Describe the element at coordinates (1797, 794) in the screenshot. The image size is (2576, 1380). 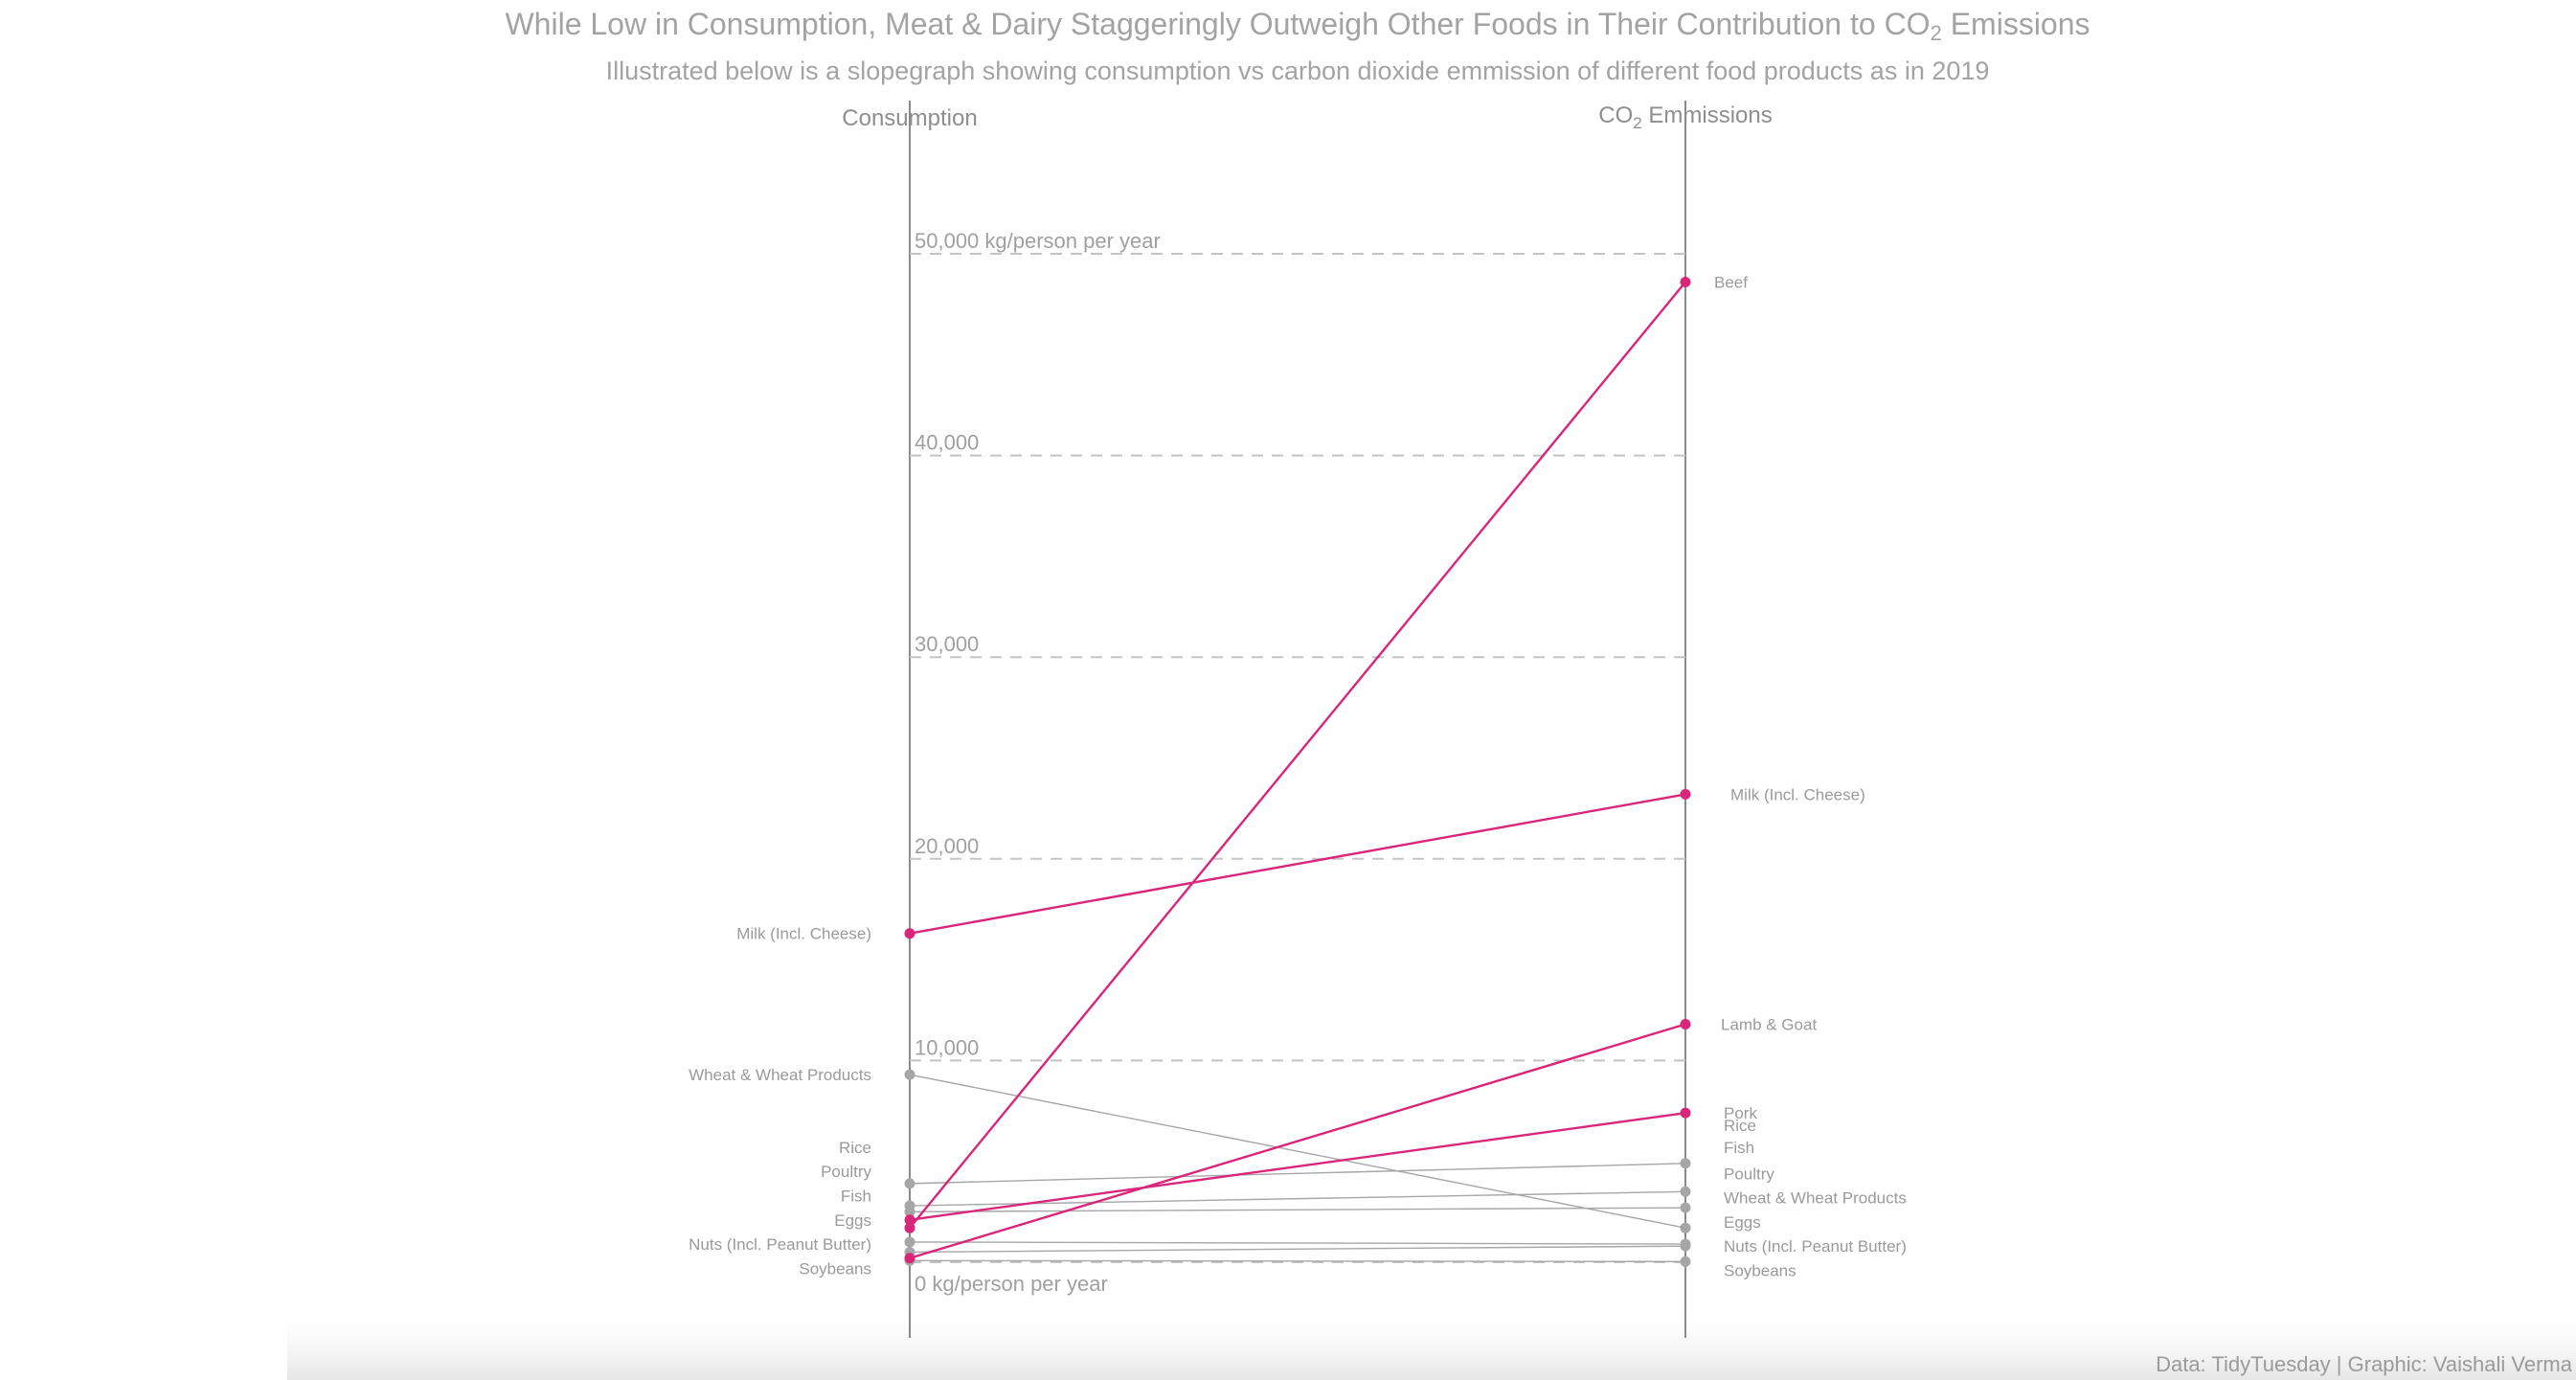
I see `right-label-milk-incl-cheese: Milk (Incl. Cheese)` at that location.